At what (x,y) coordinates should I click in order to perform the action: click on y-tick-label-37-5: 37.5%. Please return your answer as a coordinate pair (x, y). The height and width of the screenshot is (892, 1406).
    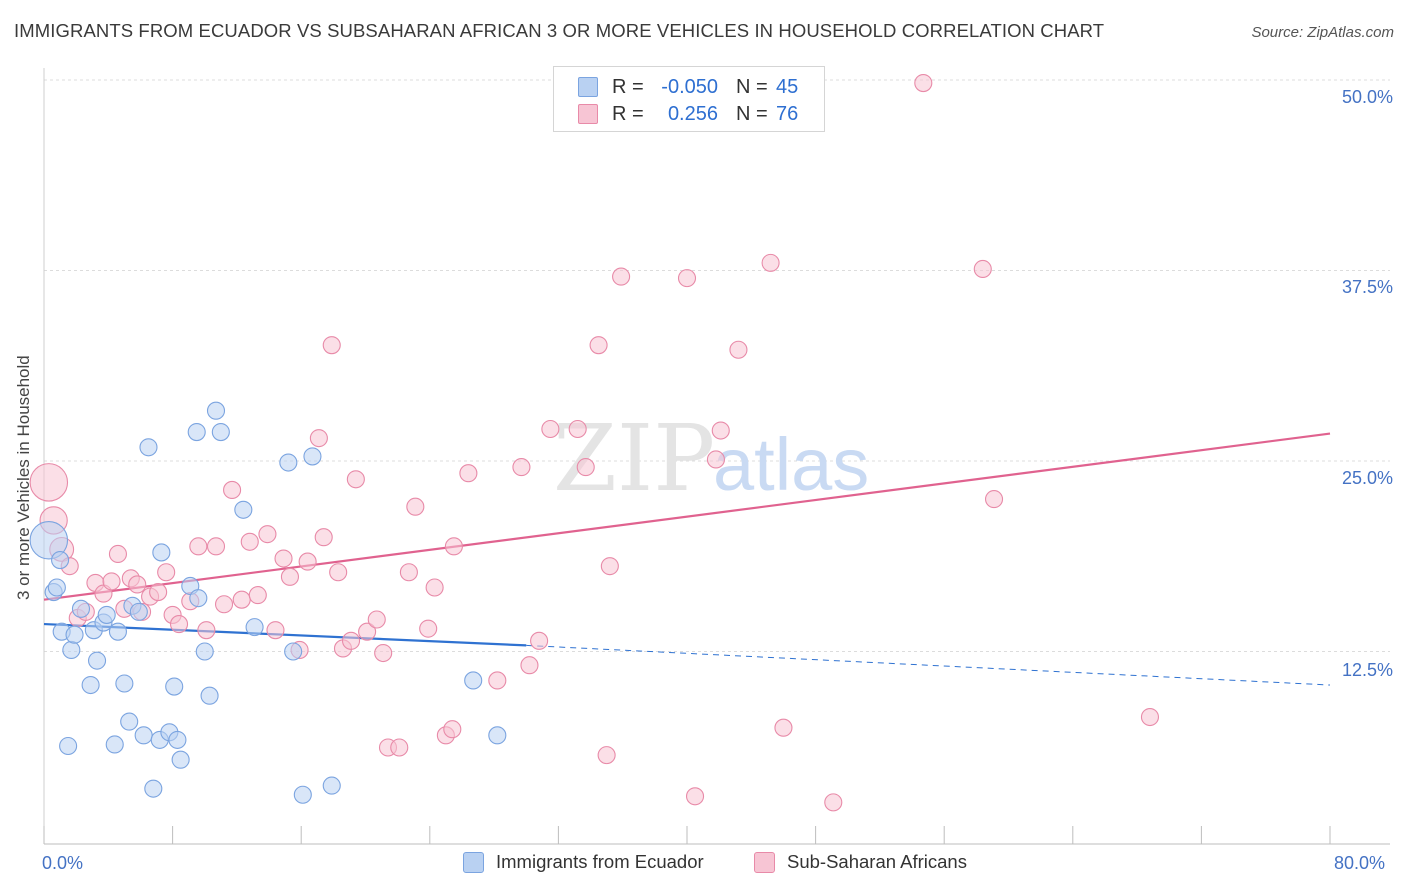
    Looking at the image, I should click on (1367, 287).